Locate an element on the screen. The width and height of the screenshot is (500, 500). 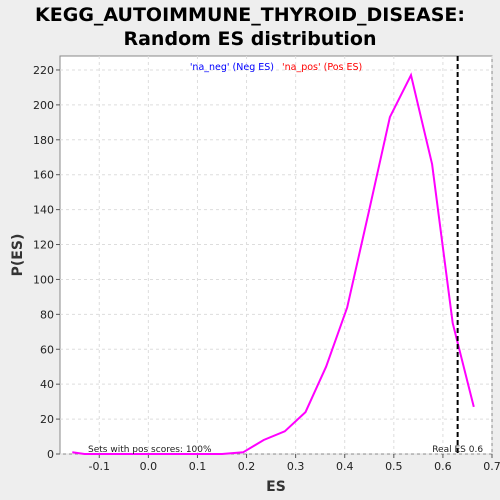
y-axis-ticks: 0 20 40 60 80 100 120 140 160 180 200 220 is located at coordinates (46, 262).